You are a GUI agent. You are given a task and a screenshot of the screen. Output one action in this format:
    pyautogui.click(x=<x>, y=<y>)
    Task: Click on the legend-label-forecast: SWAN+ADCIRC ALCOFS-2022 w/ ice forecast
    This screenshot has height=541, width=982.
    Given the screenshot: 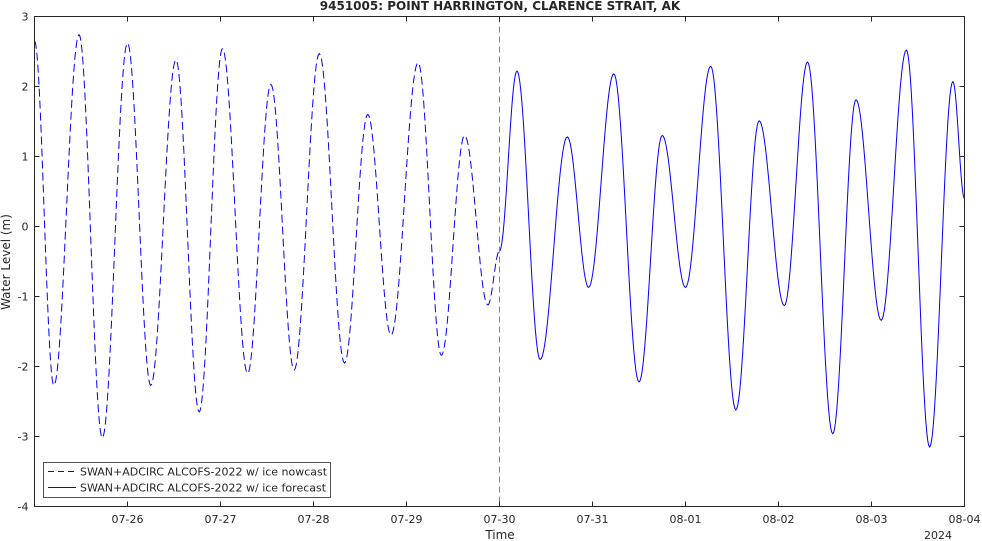 What is the action you would take?
    pyautogui.click(x=203, y=488)
    